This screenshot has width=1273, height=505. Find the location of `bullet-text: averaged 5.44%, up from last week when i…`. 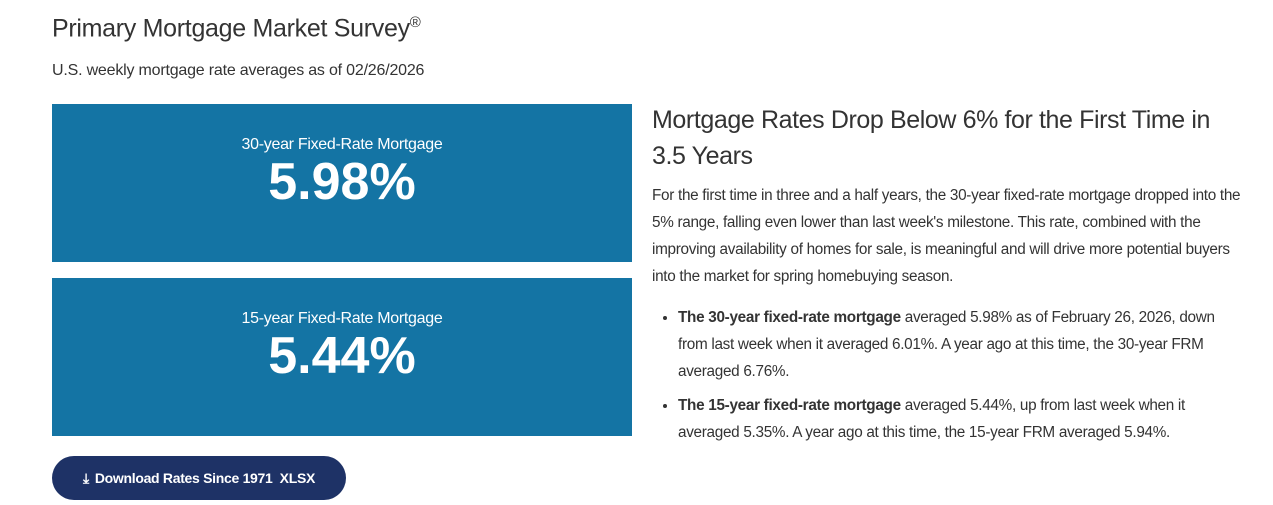

bullet-text: averaged 5.44%, up from last week when i… is located at coordinates (931, 419).